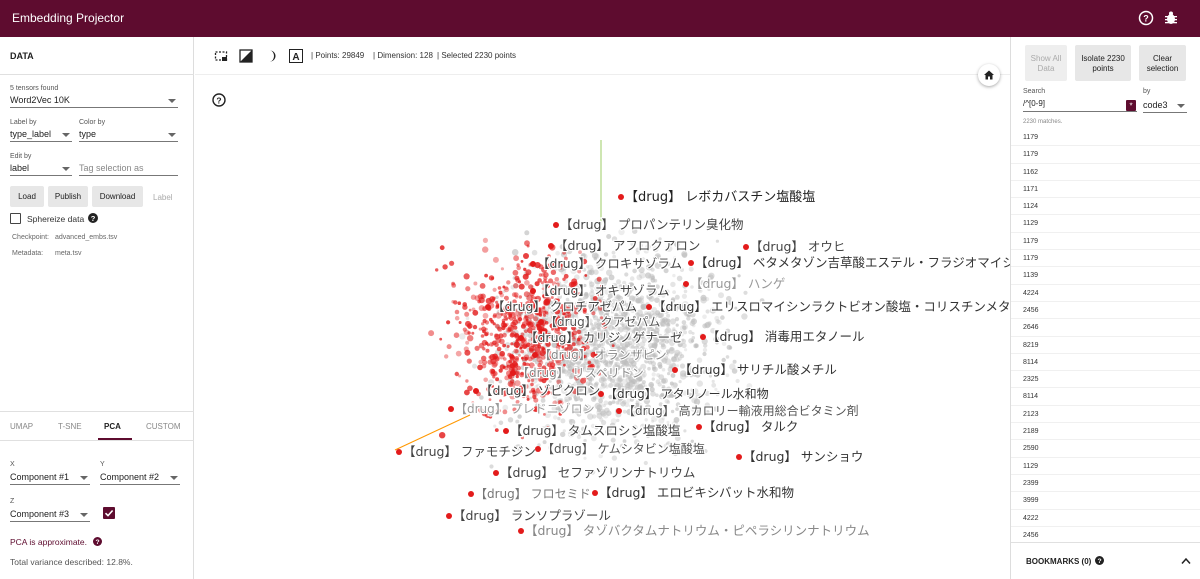 The height and width of the screenshot is (579, 1200). What do you see at coordinates (271, 56) in the screenshot?
I see `moon-icon` at bounding box center [271, 56].